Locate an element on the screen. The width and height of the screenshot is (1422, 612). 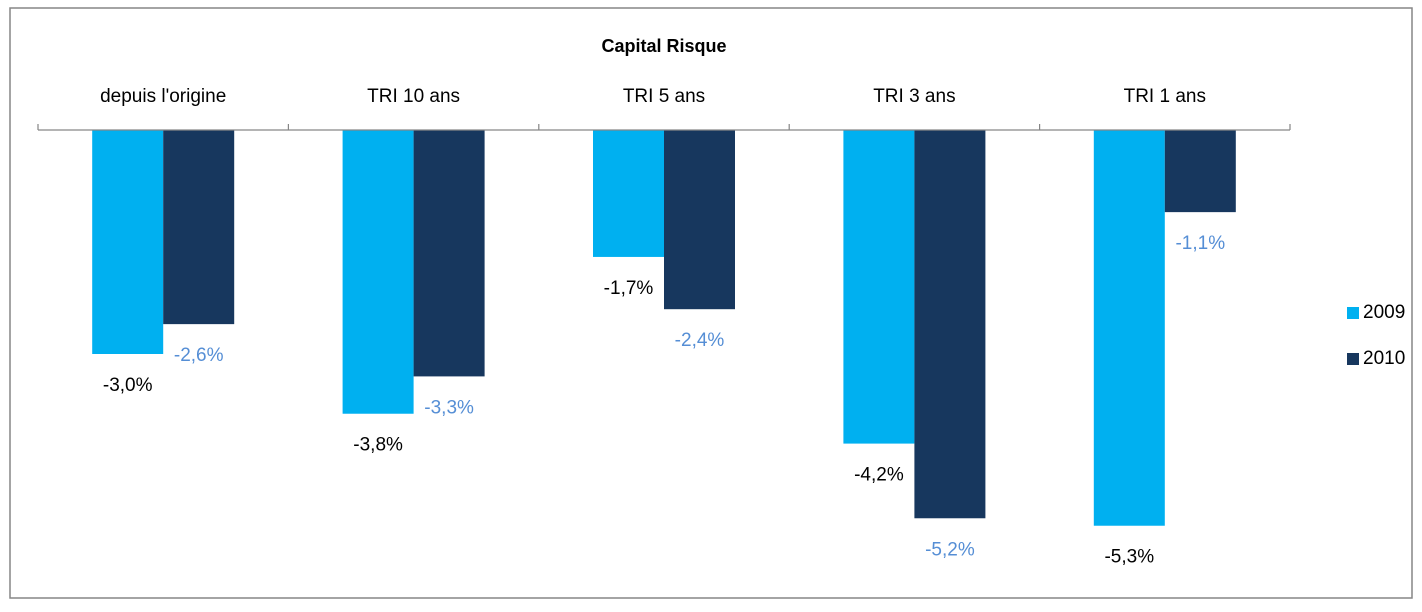
data-label: -4,2% is located at coordinates (879, 475).